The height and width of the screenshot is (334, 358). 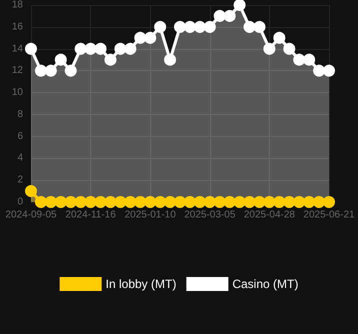 I want to click on y-tick-label: 18, so click(x=18, y=5).